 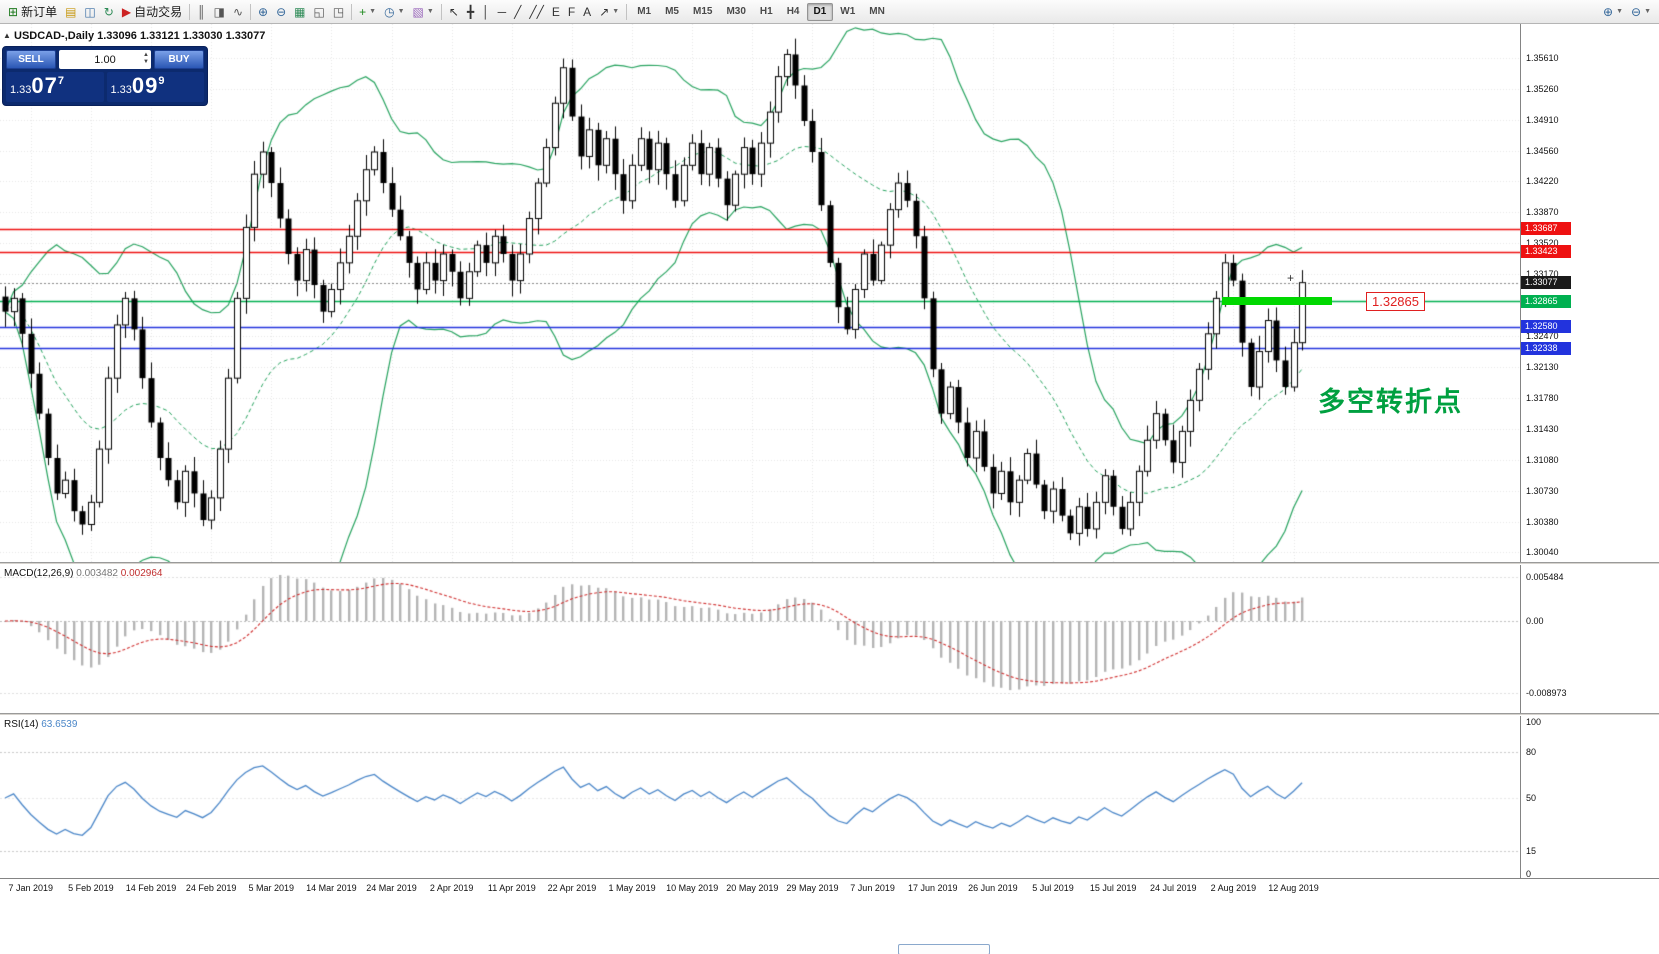 I want to click on zoom-in-button: ⊕, so click(x=263, y=12).